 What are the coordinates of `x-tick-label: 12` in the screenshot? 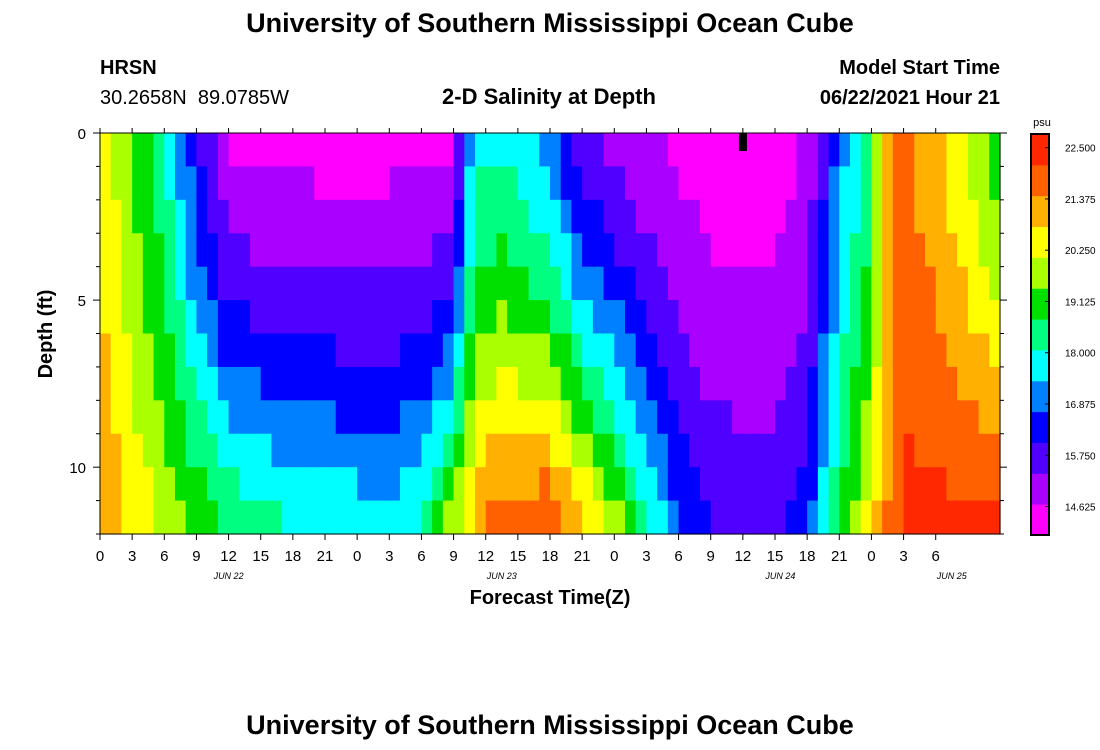 It's located at (743, 556).